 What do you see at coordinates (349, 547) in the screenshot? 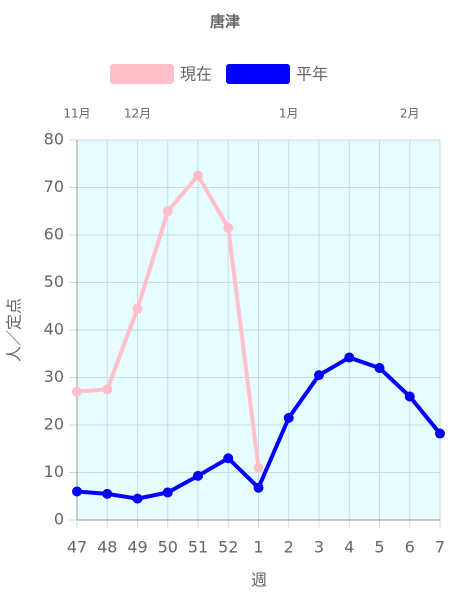
I see `x-tick-label: 4` at bounding box center [349, 547].